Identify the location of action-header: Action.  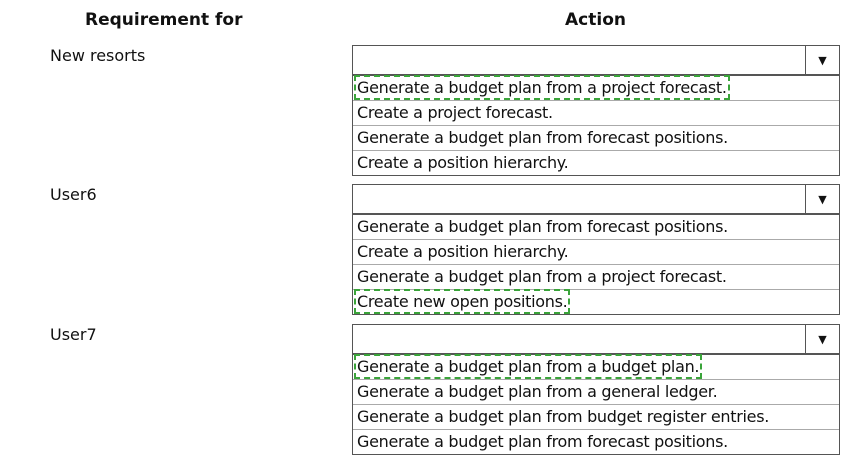
(595, 20).